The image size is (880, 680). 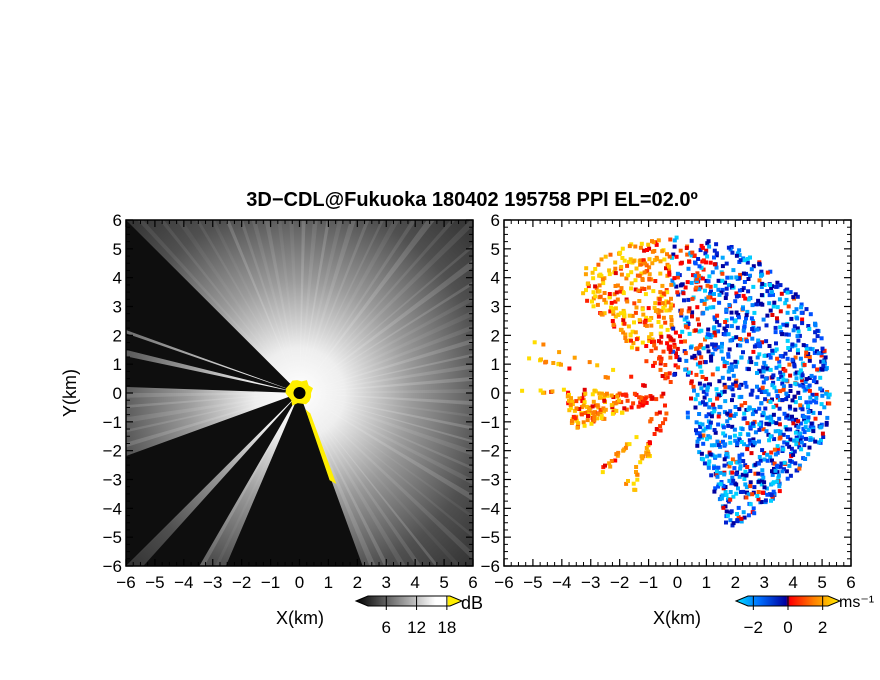 What do you see at coordinates (212, 582) in the screenshot?
I see `left-x-tick-label: −3` at bounding box center [212, 582].